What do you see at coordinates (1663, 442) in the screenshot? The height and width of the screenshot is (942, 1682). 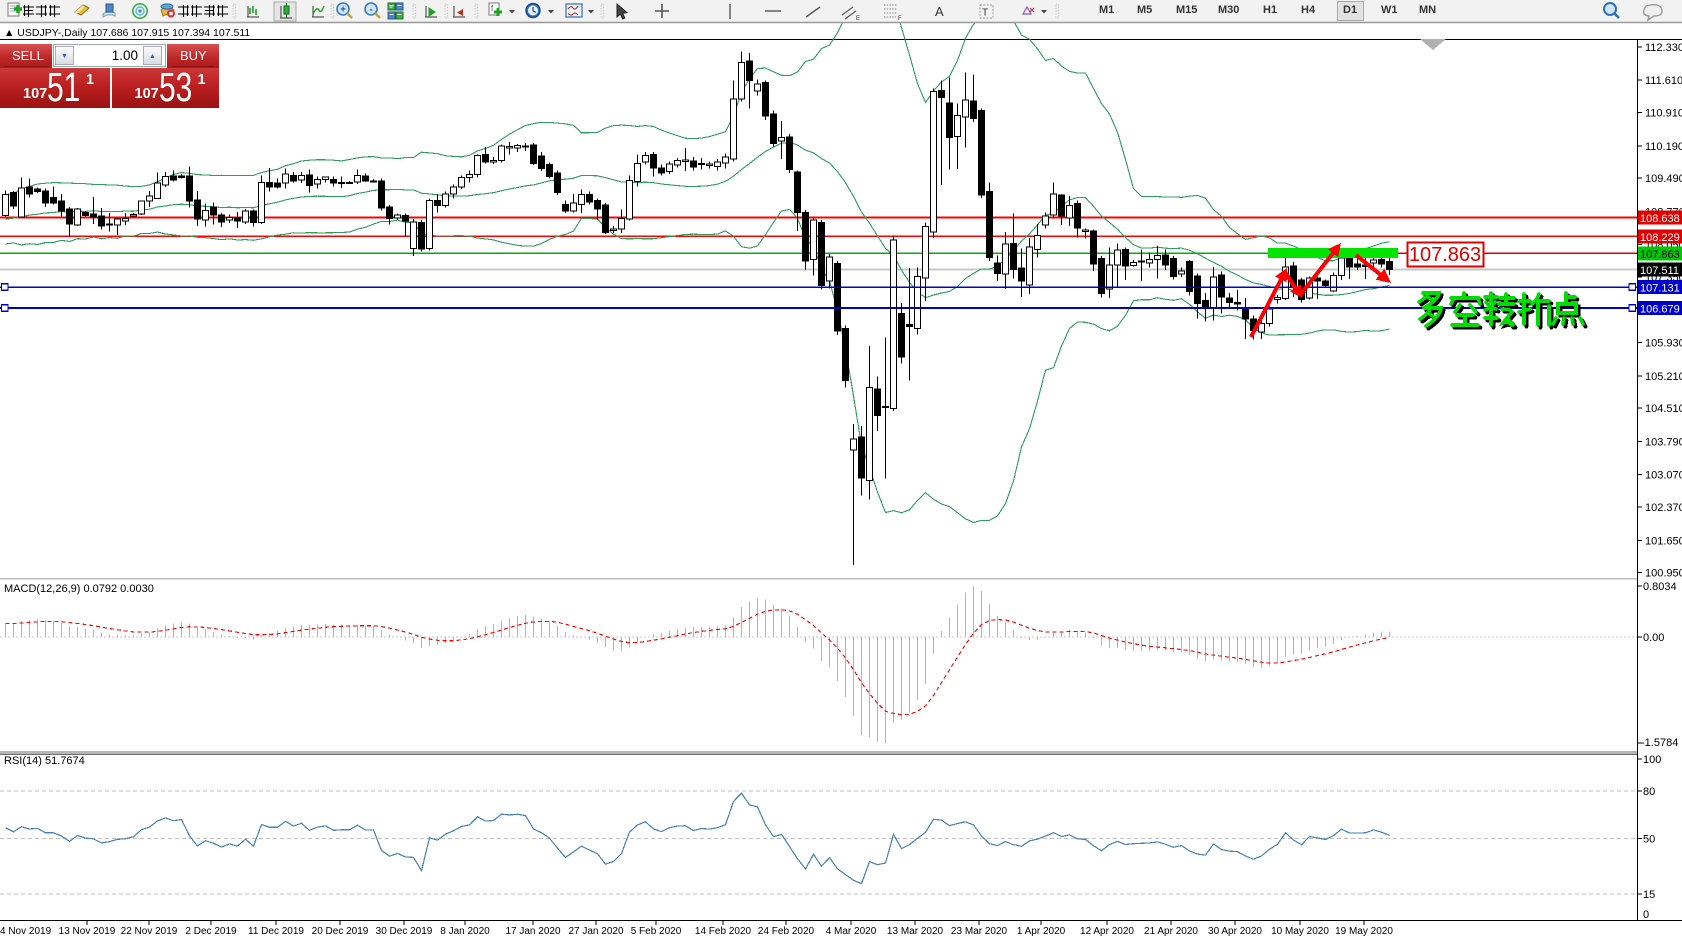 I see `svg-text: 103.790` at bounding box center [1663, 442].